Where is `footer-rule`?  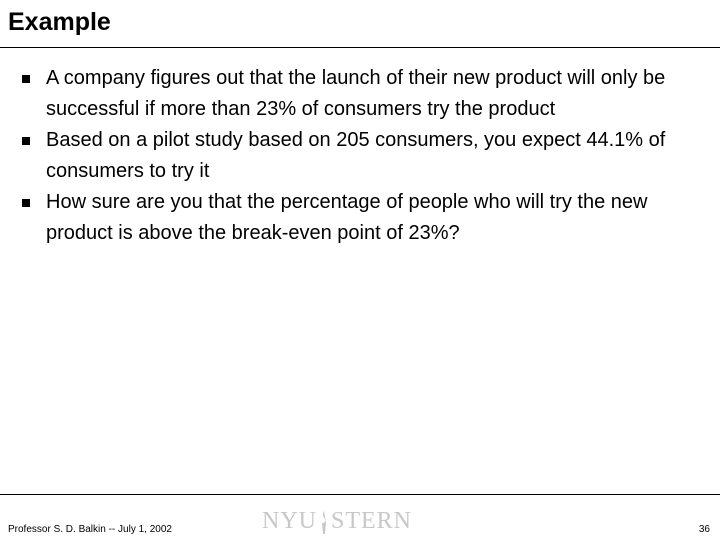 footer-rule is located at coordinates (360, 494).